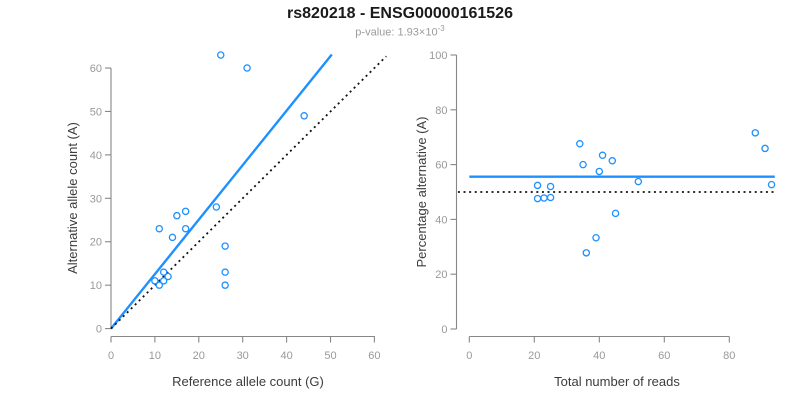 The width and height of the screenshot is (800, 400). Describe the element at coordinates (617, 381) in the screenshot. I see `right-xaxis-label: Total number of reads` at that location.